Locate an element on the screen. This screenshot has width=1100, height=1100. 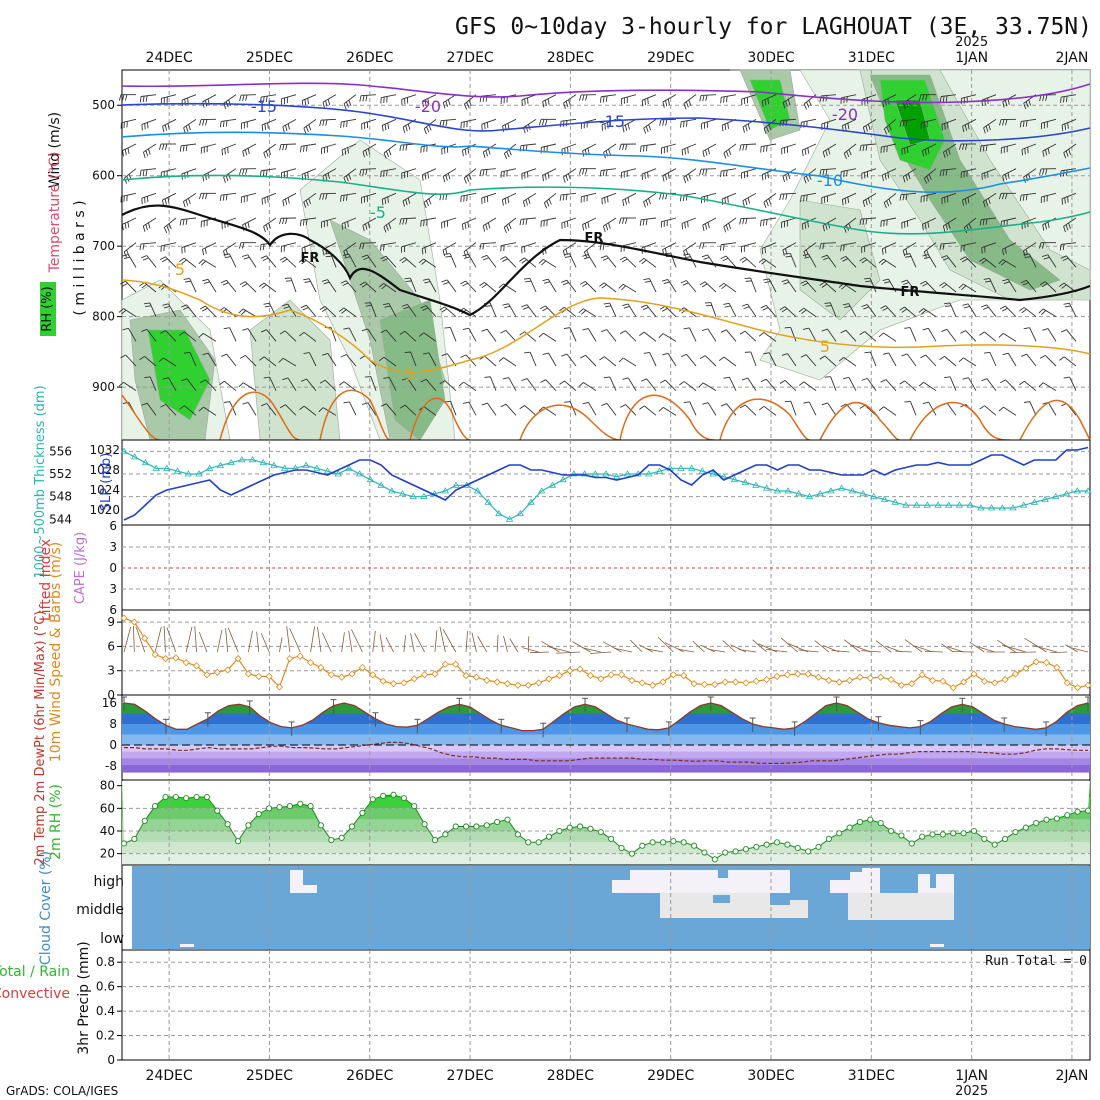
rh-legend-swatch is located at coordinates (48, 309).